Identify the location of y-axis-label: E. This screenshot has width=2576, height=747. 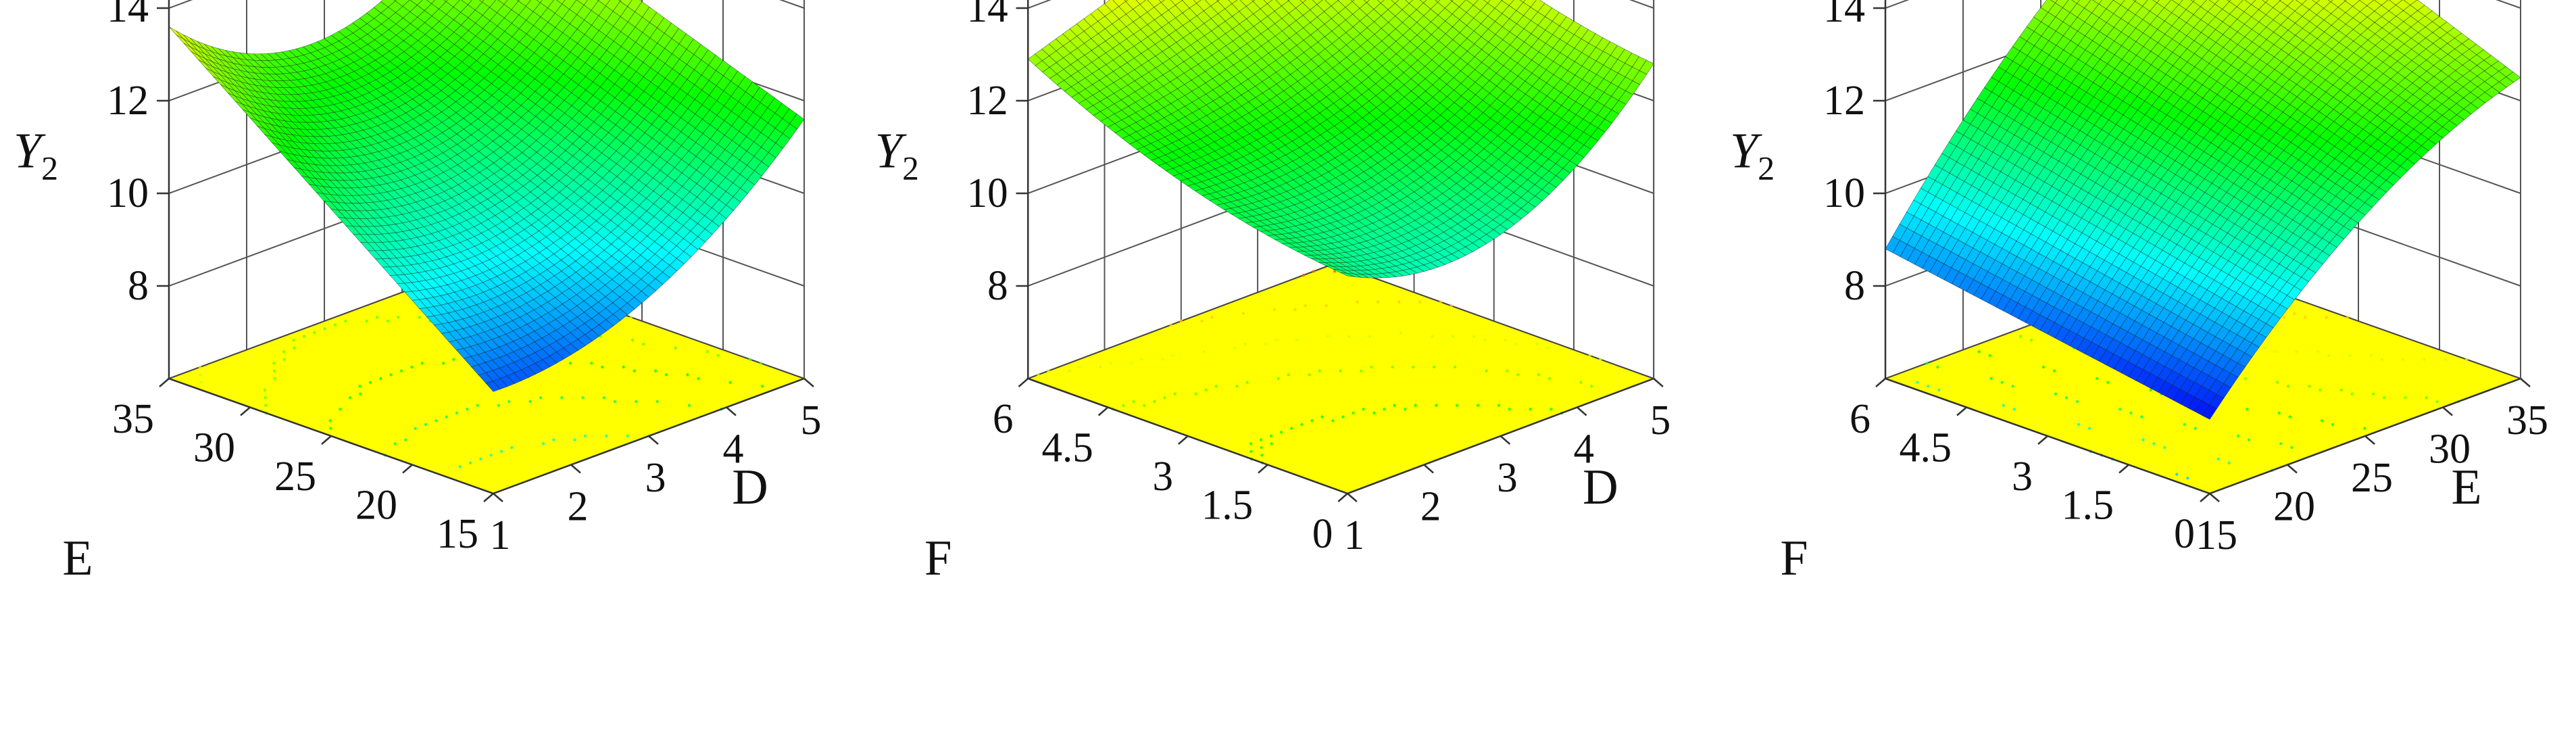
(78, 558).